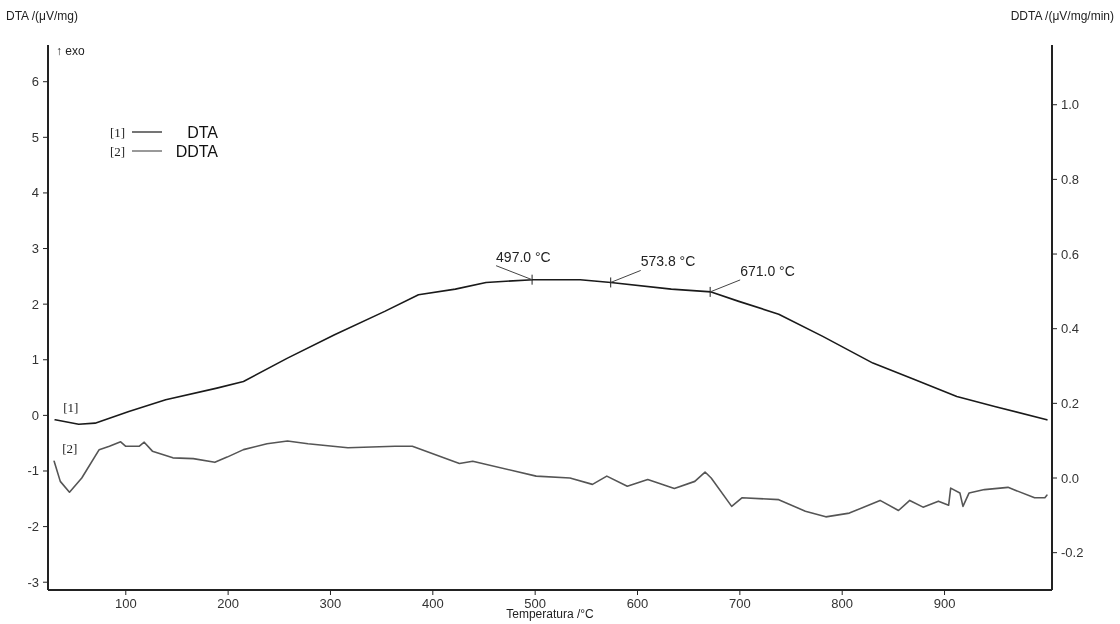 The width and height of the screenshot is (1120, 624). Describe the element at coordinates (197, 151) in the screenshot. I see `legend-label: DDTA` at that location.